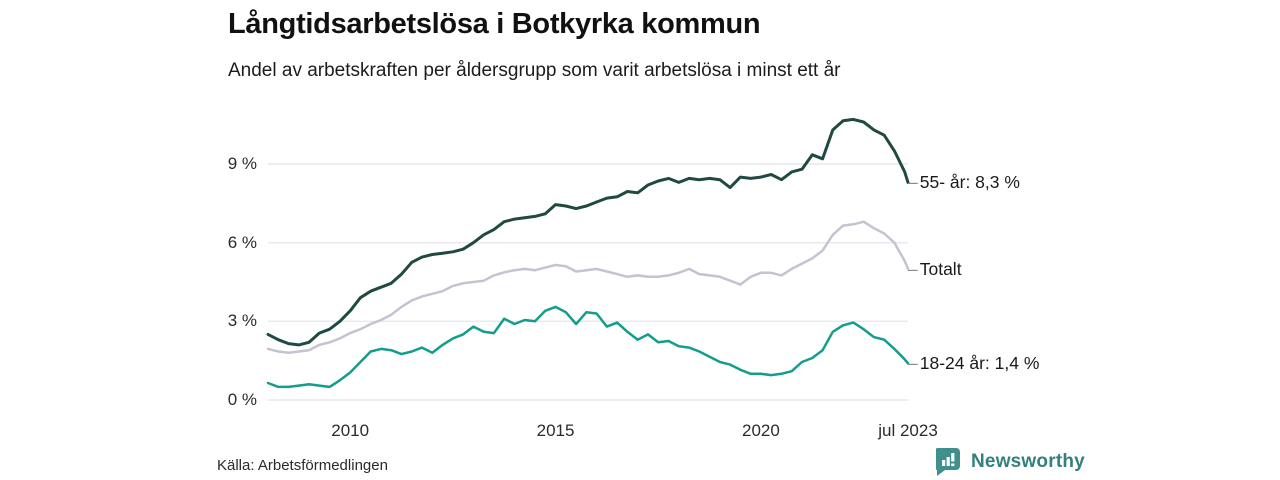 The width and height of the screenshot is (1280, 480). Describe the element at coordinates (242, 399) in the screenshot. I see `y-axis-tick-0: 0 %` at that location.